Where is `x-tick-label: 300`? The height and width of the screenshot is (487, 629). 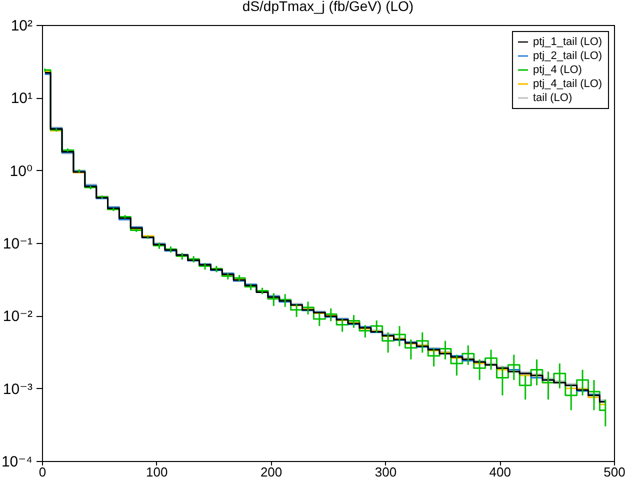
x-tick-label: 300 is located at coordinates (385, 472).